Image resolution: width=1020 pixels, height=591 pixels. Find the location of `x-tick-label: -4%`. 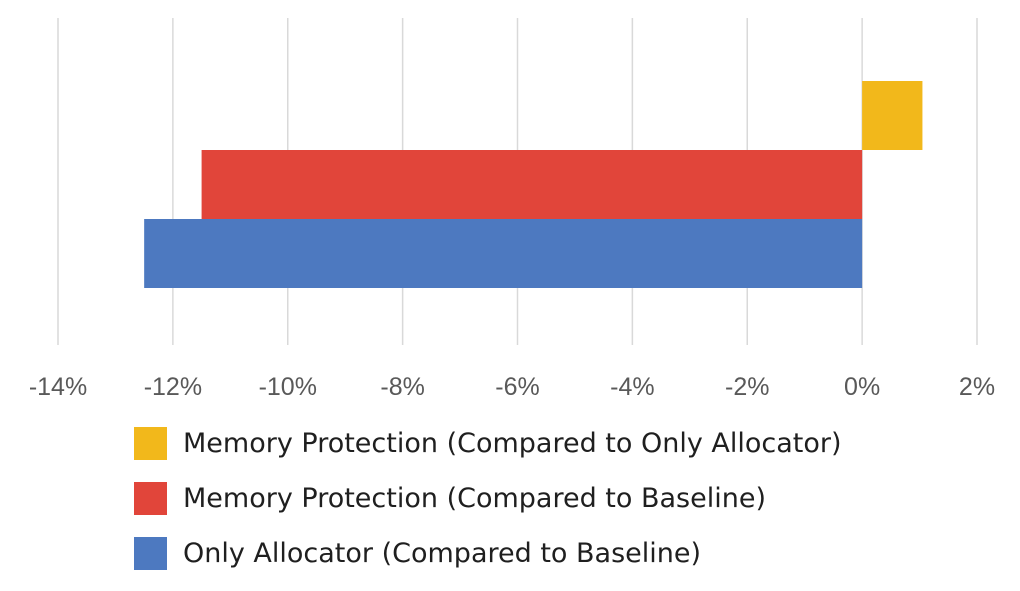

x-tick-label: -4% is located at coordinates (632, 387).